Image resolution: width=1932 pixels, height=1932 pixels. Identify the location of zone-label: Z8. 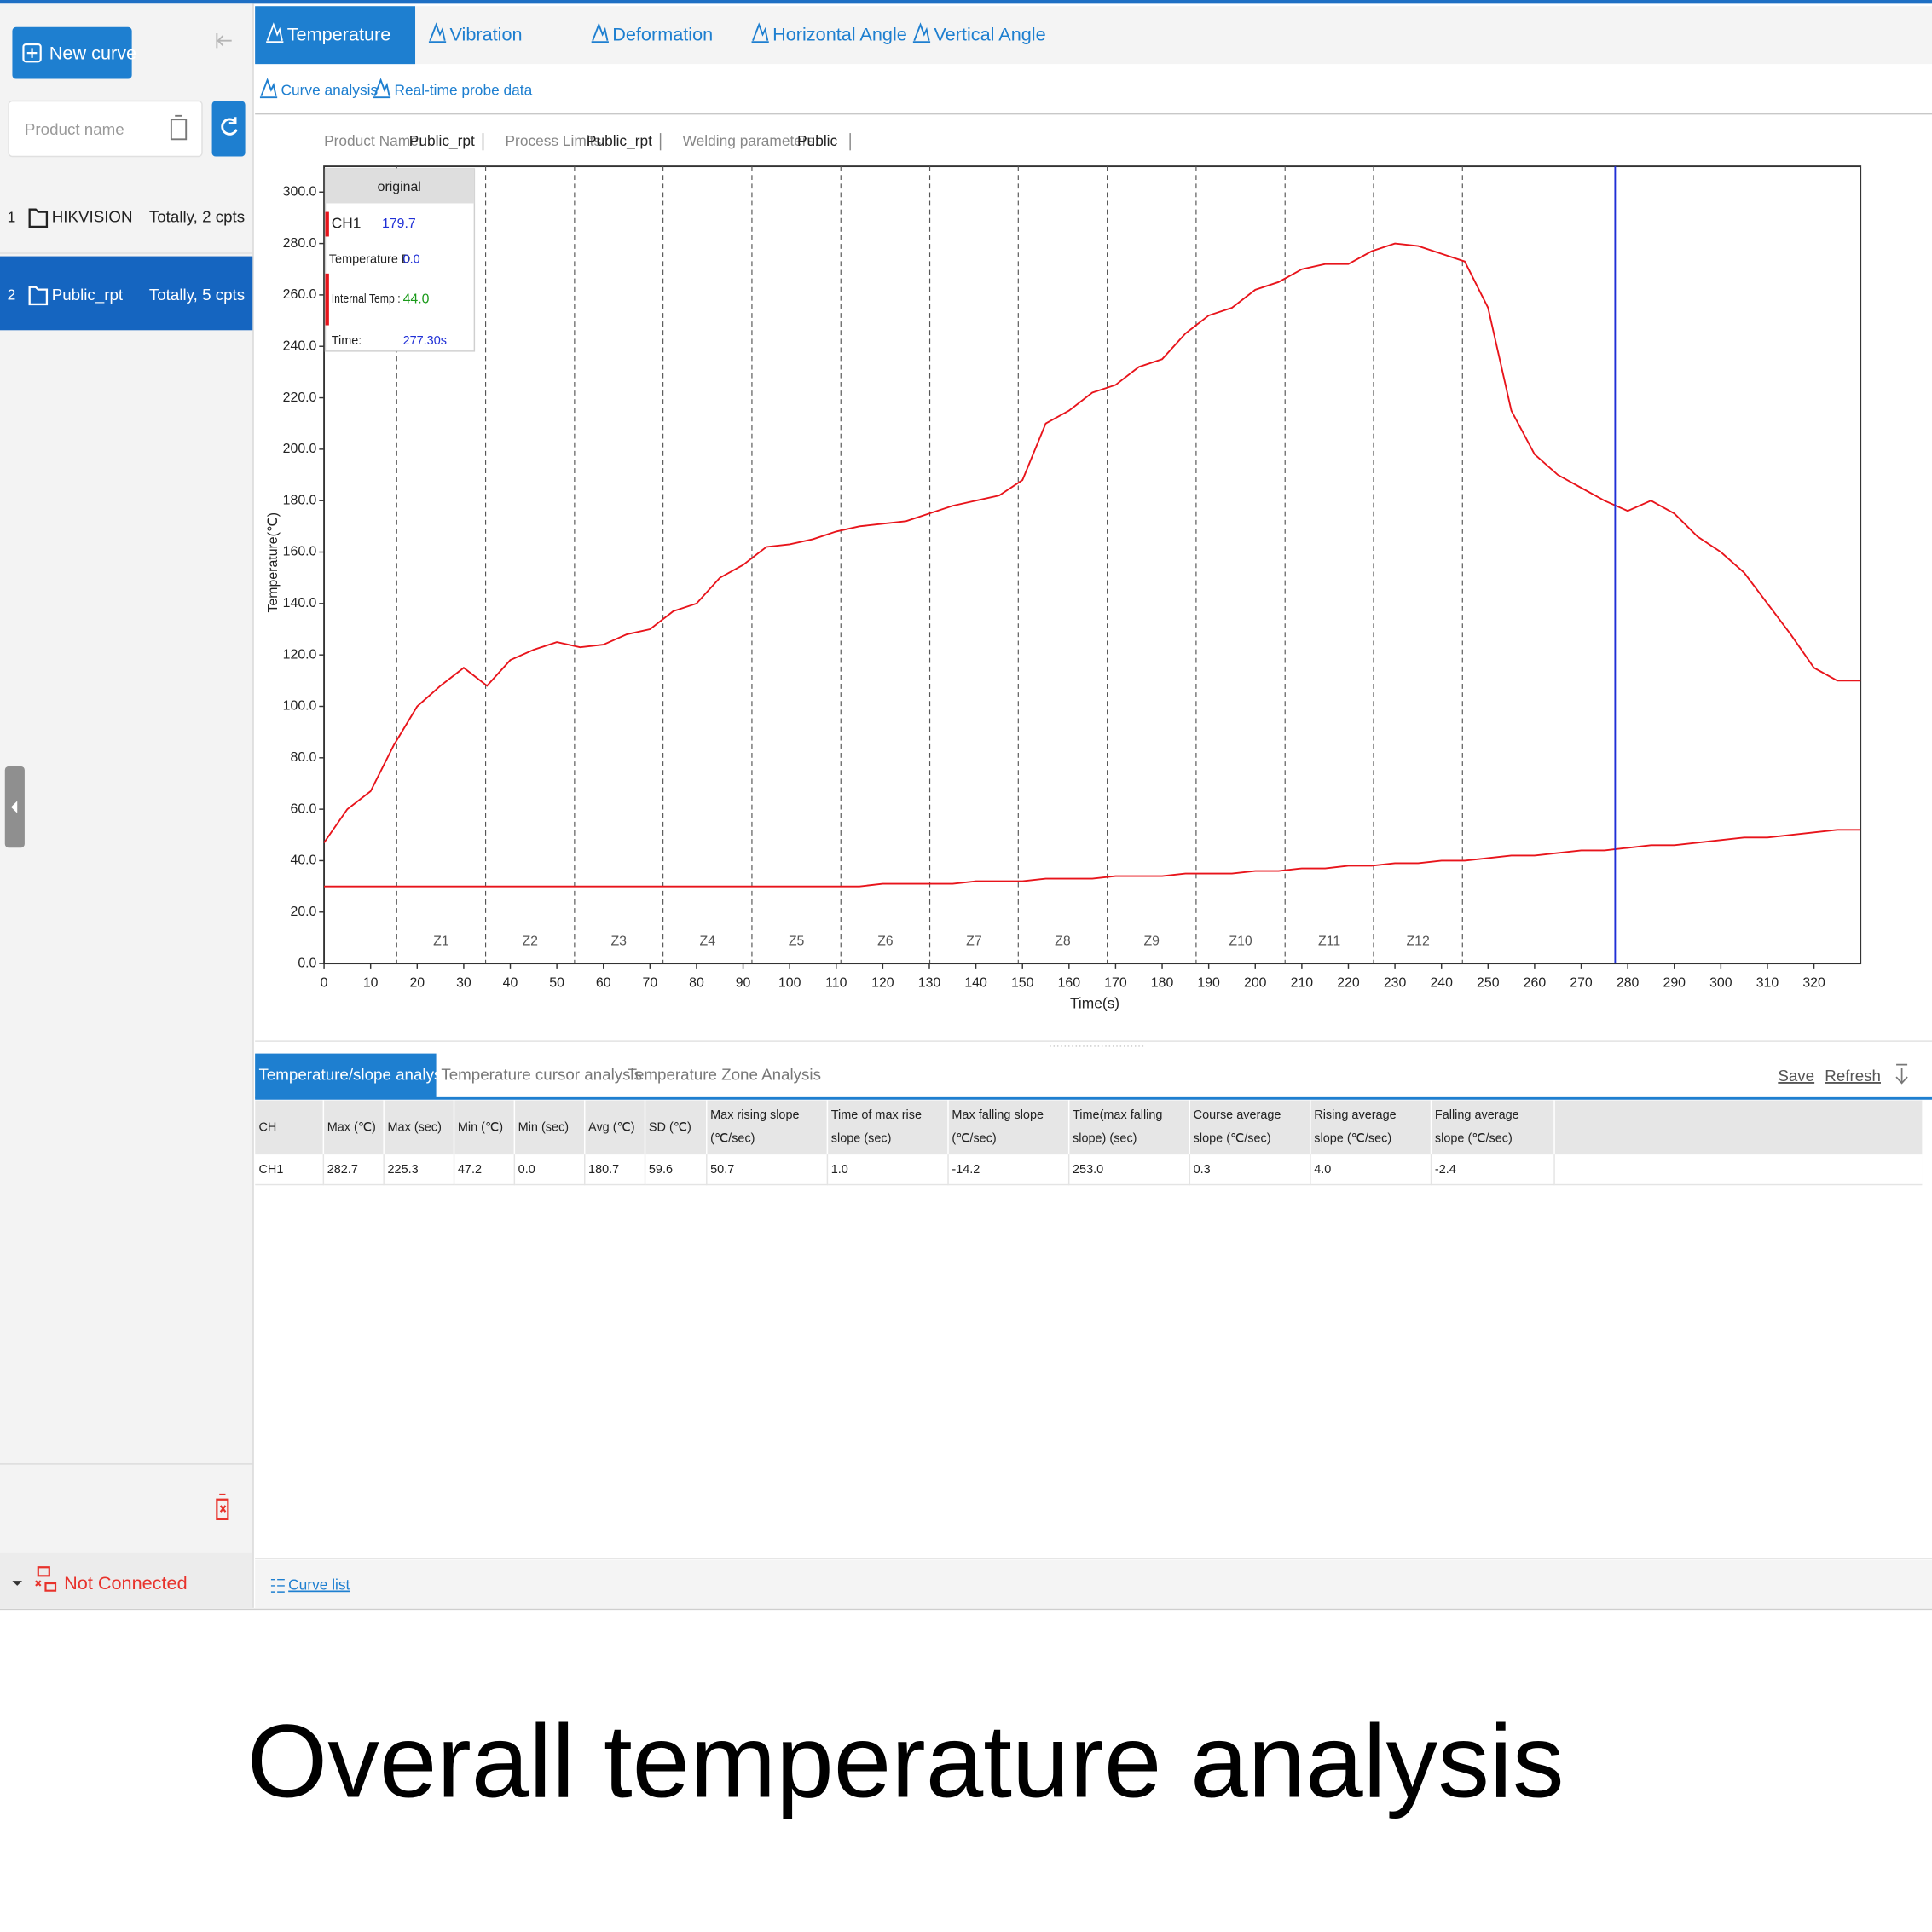
(1063, 941).